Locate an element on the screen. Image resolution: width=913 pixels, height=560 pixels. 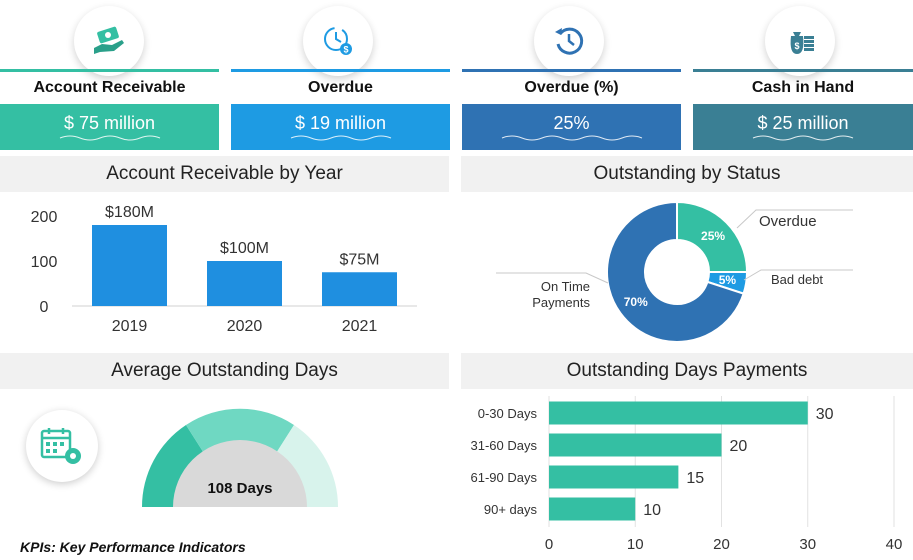
bar-data-label: 10 is located at coordinates (652, 510).